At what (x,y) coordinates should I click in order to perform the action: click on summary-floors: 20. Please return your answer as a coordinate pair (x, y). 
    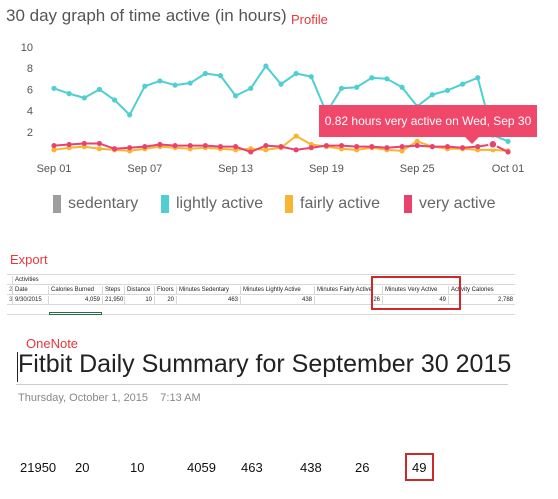
    Looking at the image, I should click on (82, 467).